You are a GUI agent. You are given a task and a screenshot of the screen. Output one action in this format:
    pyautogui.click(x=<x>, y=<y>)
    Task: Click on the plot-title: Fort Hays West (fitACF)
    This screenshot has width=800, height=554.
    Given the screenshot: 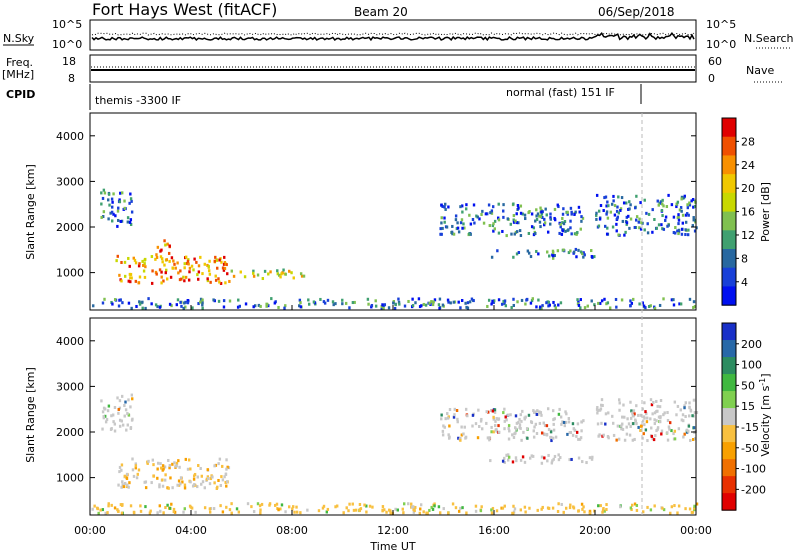 What is the action you would take?
    pyautogui.click(x=184, y=9)
    